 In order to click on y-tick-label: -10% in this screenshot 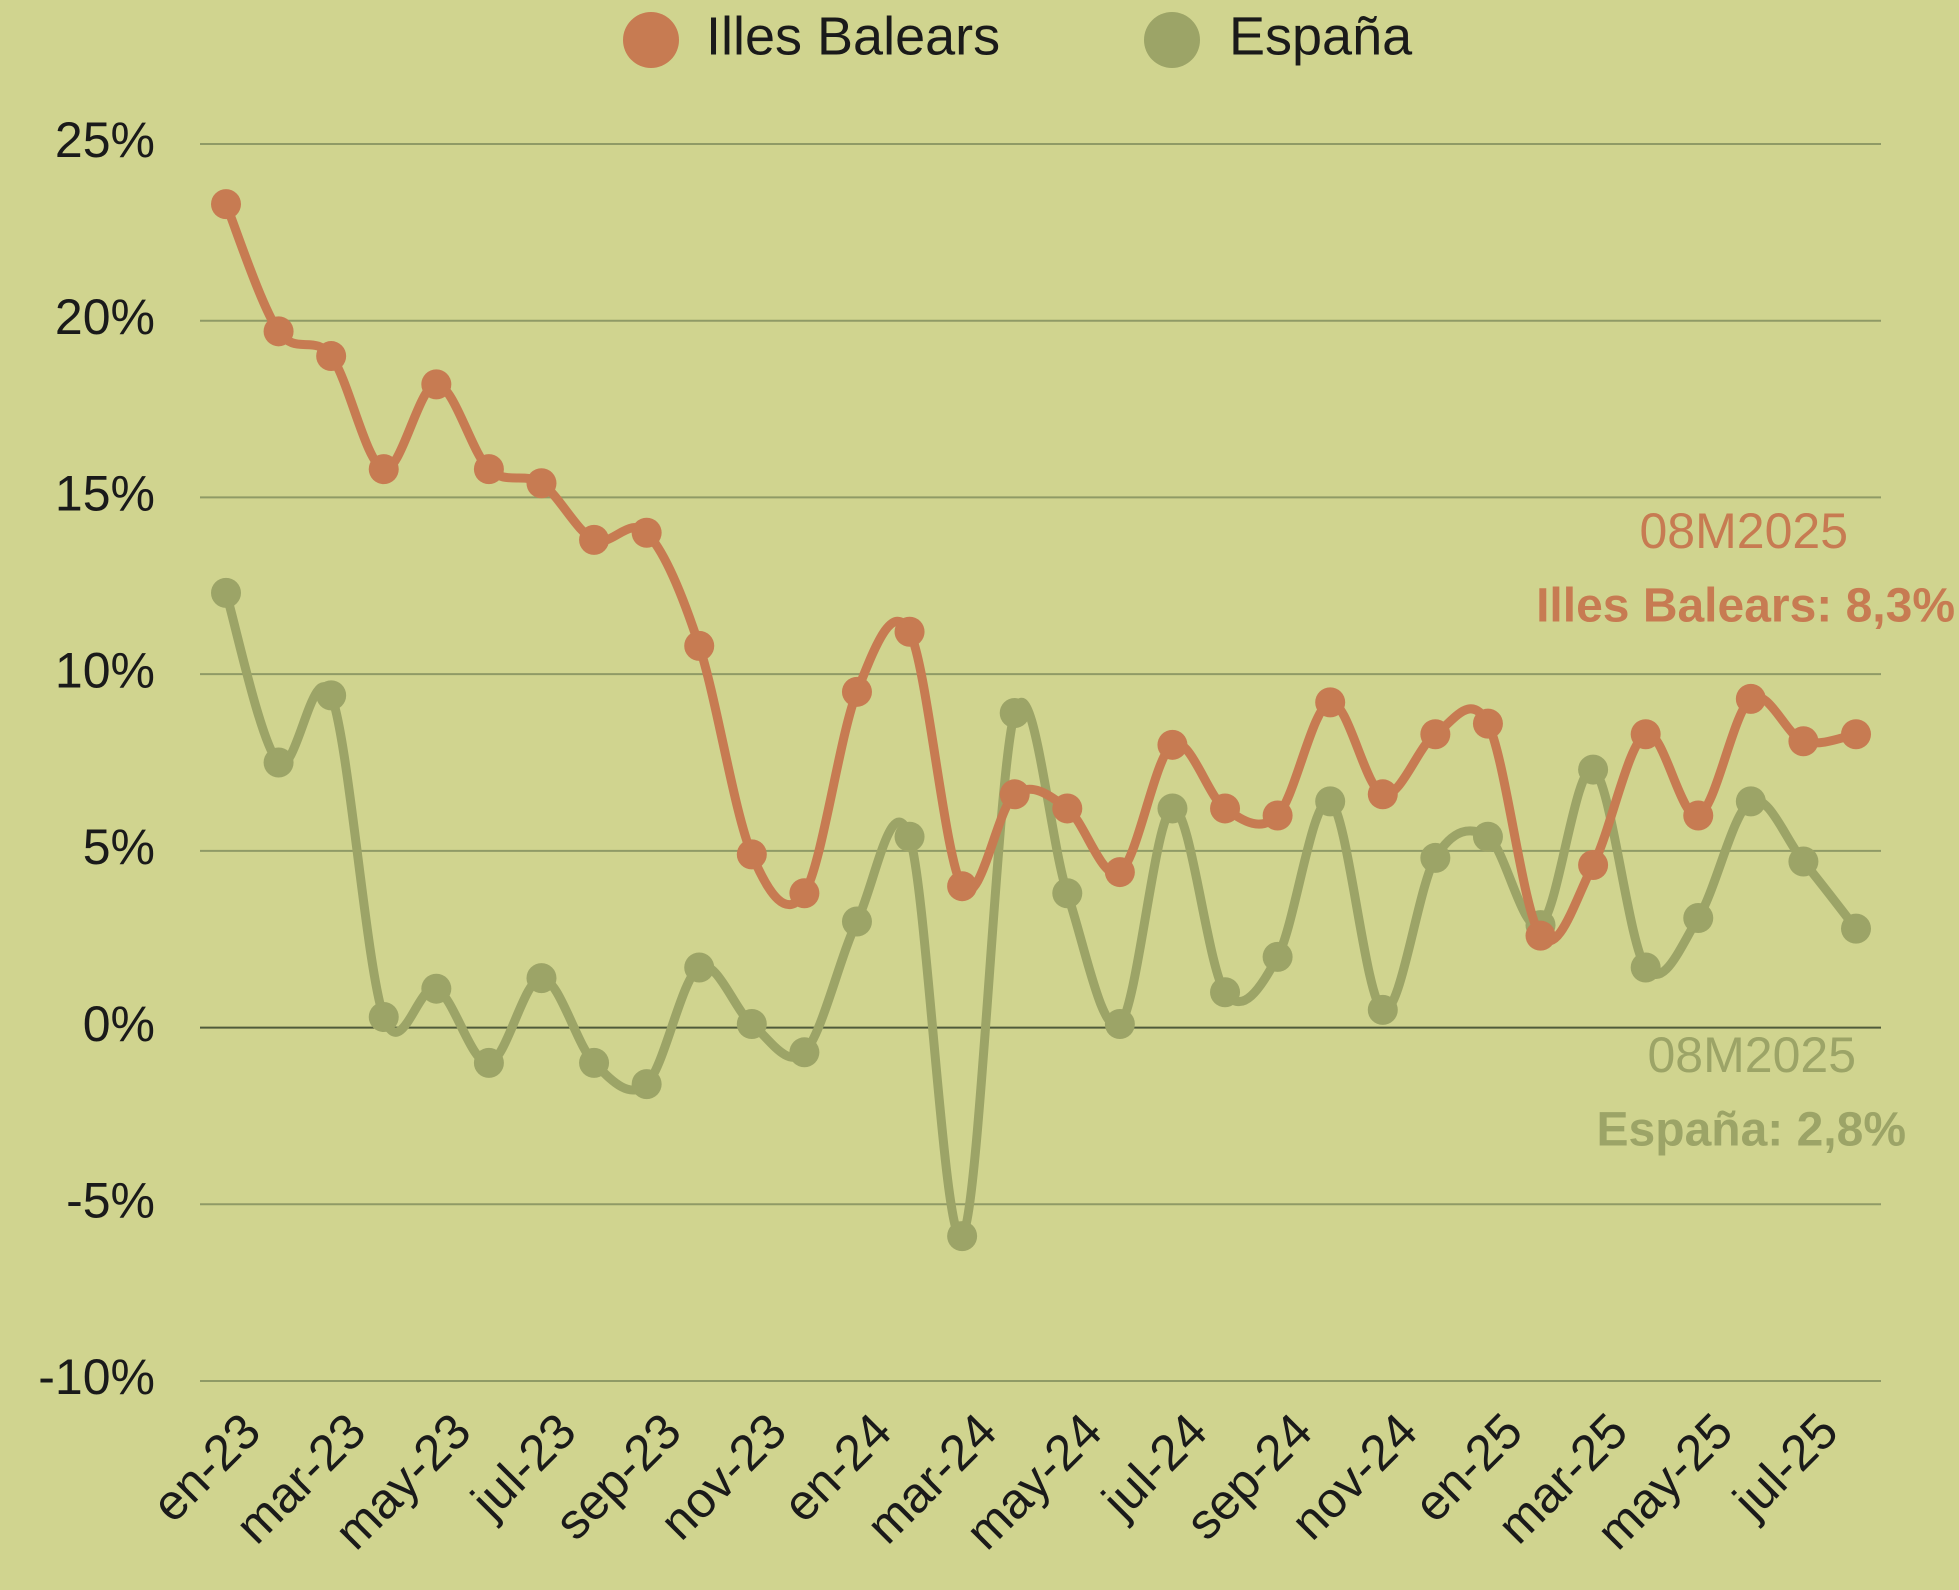, I will do `click(96, 1377)`.